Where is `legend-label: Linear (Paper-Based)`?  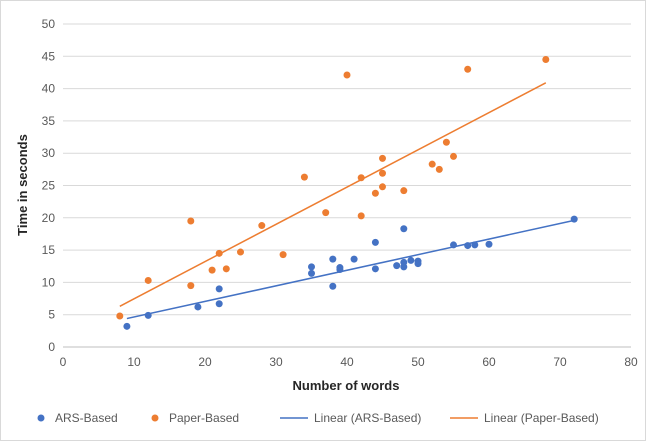
legend-label: Linear (Paper-Based) is located at coordinates (541, 418).